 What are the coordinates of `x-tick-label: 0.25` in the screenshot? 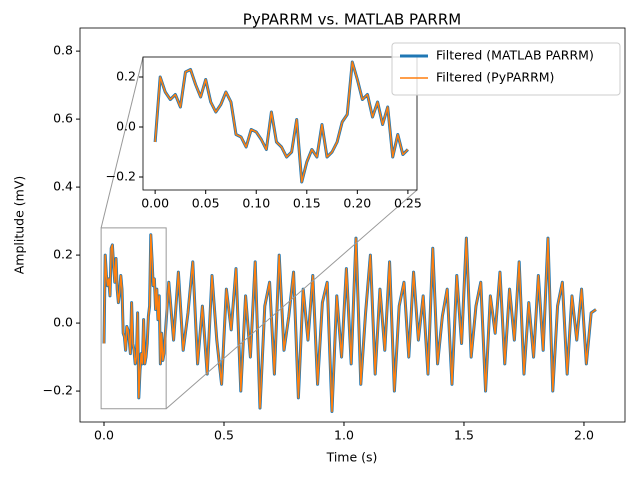 It's located at (408, 203).